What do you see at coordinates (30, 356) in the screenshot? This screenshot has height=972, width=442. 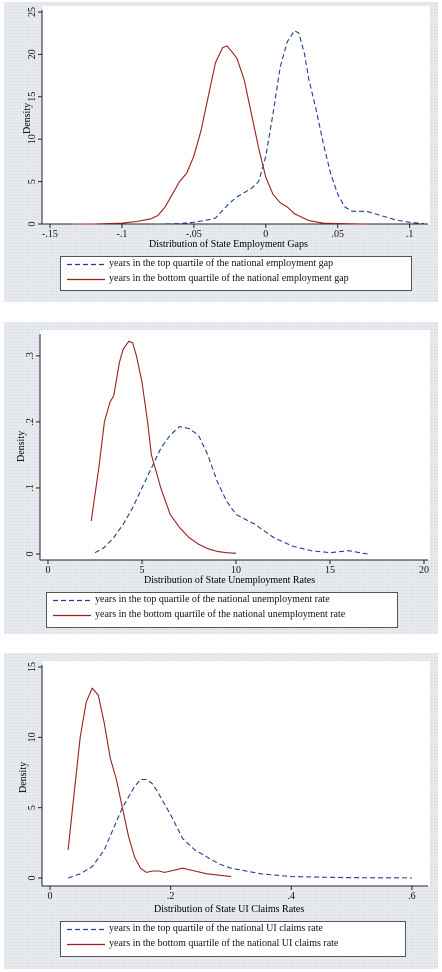 I see `y-tick-label: .3` at bounding box center [30, 356].